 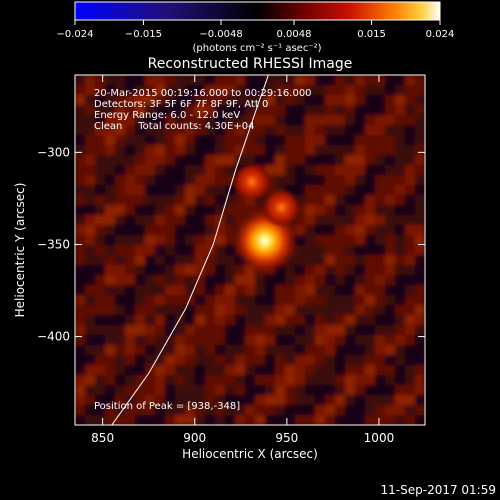 What do you see at coordinates (379, 438) in the screenshot?
I see `x-tick-label: 1000` at bounding box center [379, 438].